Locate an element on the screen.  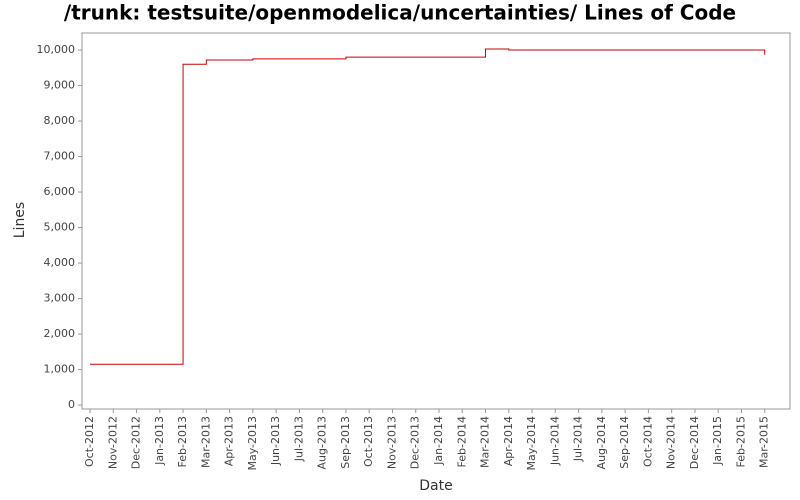
y-tick-label: 3,000 is located at coordinates (60, 298).